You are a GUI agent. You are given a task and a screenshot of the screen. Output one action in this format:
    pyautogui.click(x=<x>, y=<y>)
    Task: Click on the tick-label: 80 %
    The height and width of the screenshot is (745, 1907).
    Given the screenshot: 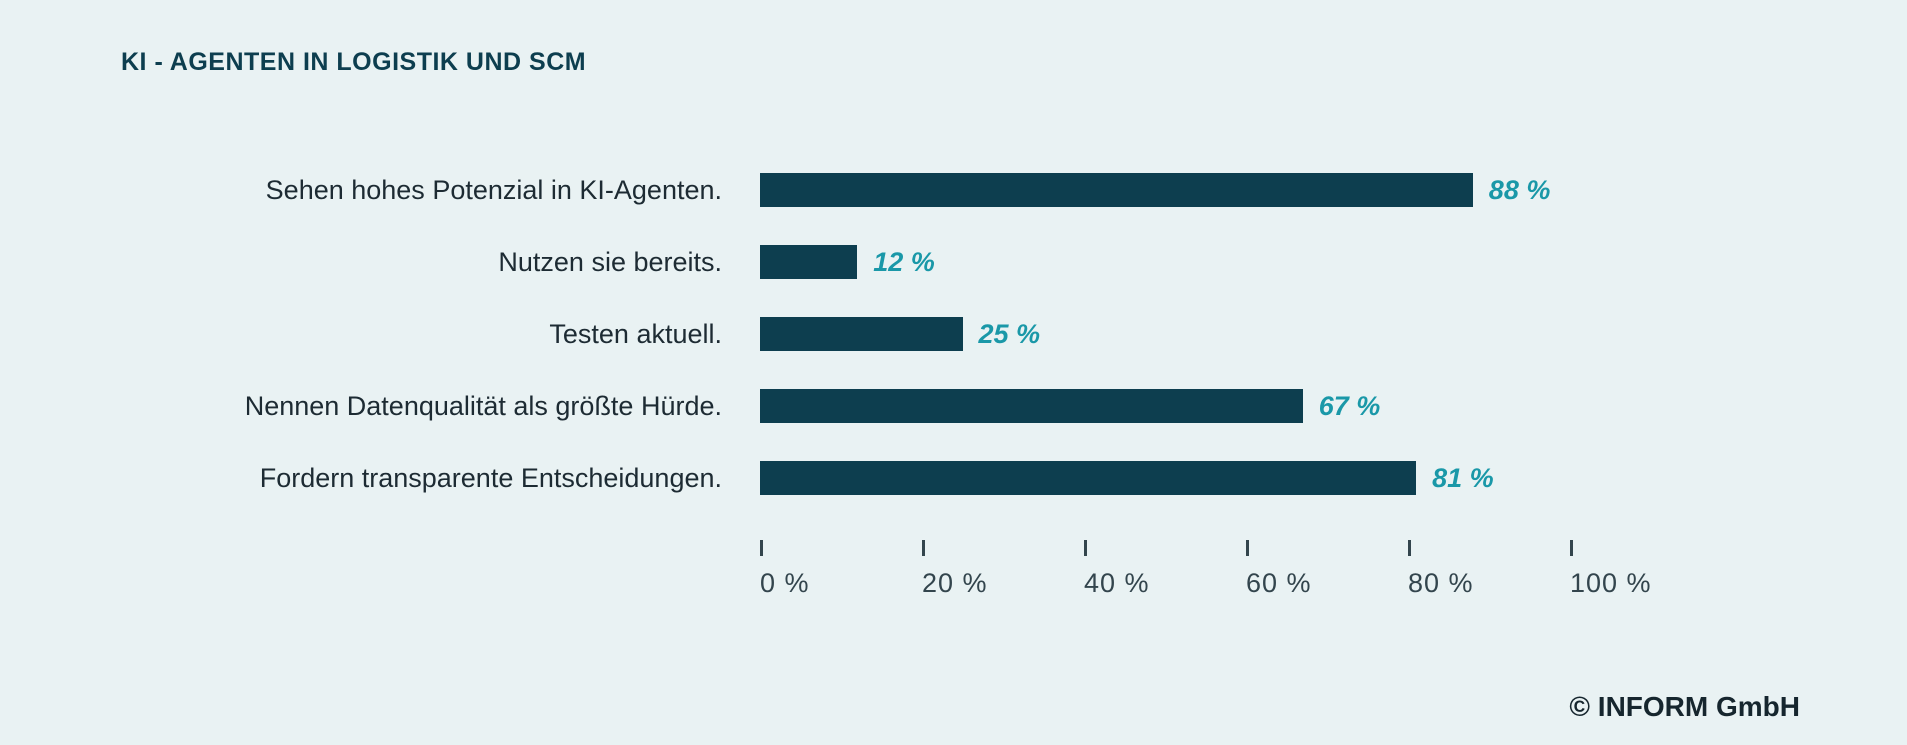 What is the action you would take?
    pyautogui.click(x=1441, y=583)
    